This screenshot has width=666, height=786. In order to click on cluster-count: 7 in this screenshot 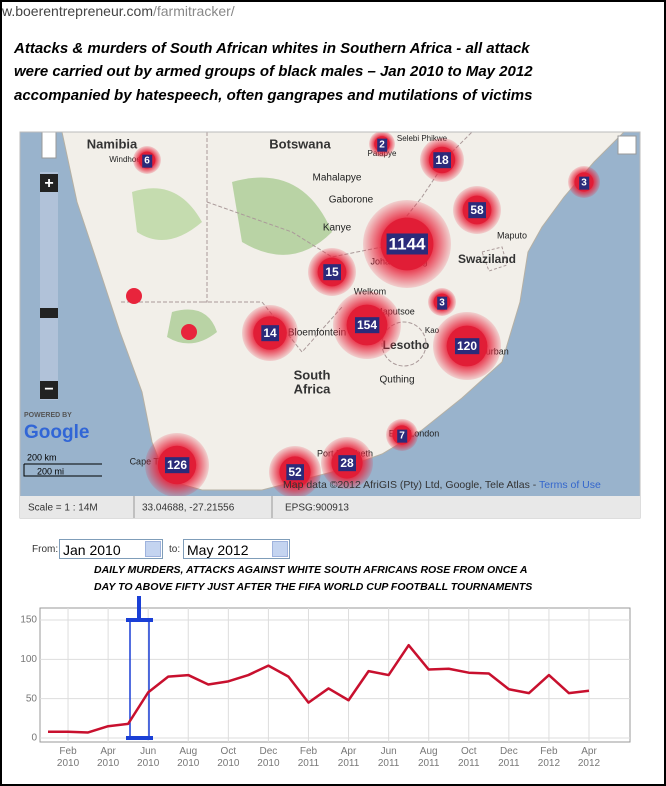, I will do `click(402, 436)`.